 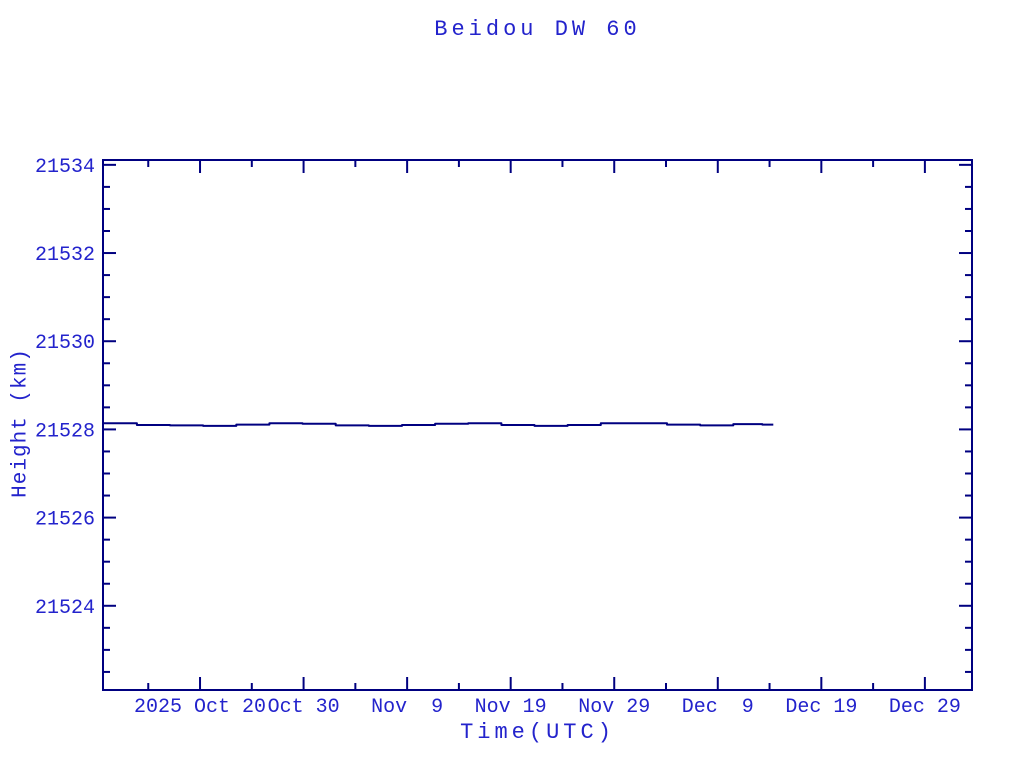 What do you see at coordinates (511, 707) in the screenshot?
I see `x-tick-label: Nov 19` at bounding box center [511, 707].